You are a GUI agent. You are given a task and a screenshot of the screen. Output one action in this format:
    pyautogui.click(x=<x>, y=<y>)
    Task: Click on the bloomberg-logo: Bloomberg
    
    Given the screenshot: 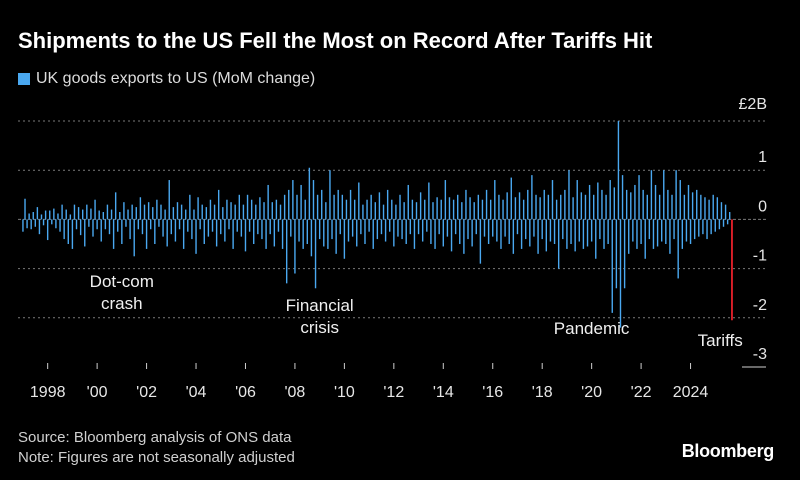 What is the action you would take?
    pyautogui.click(x=728, y=451)
    